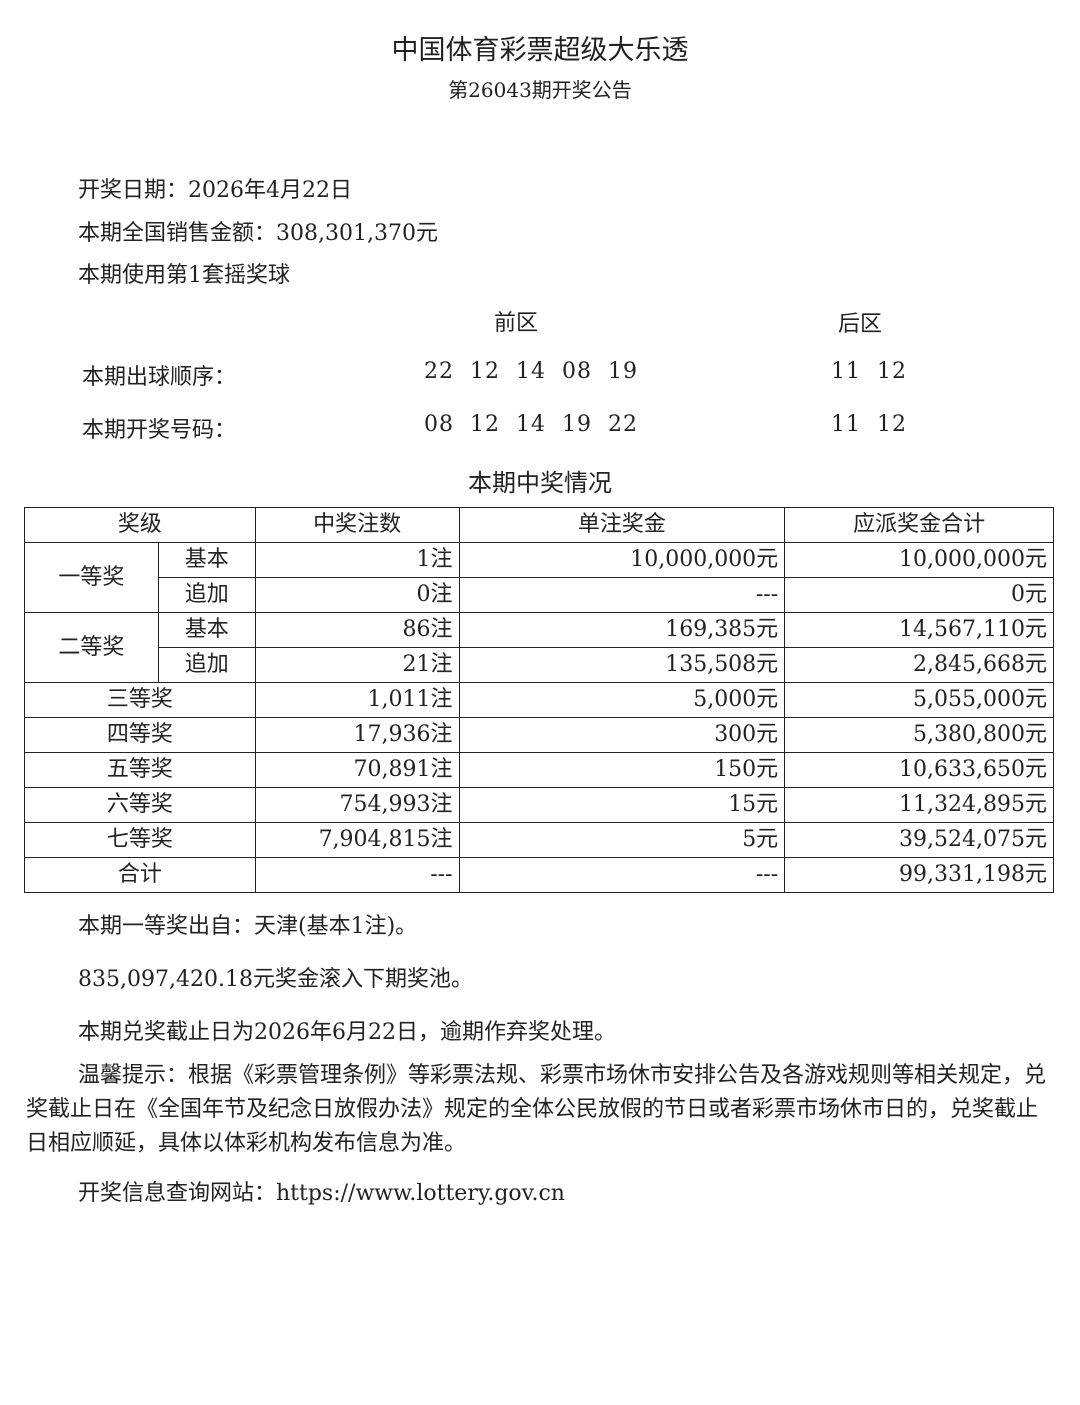 This screenshot has width=1080, height=1405. Describe the element at coordinates (540, 483) in the screenshot. I see `prize-table-caption: 本期中奖情况` at that location.